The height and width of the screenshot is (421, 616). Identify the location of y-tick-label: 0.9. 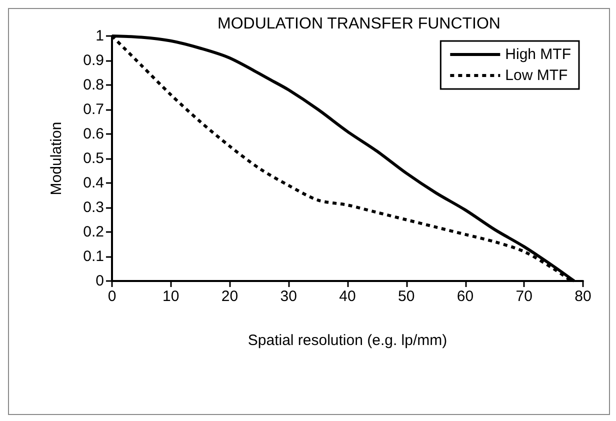
(93, 60).